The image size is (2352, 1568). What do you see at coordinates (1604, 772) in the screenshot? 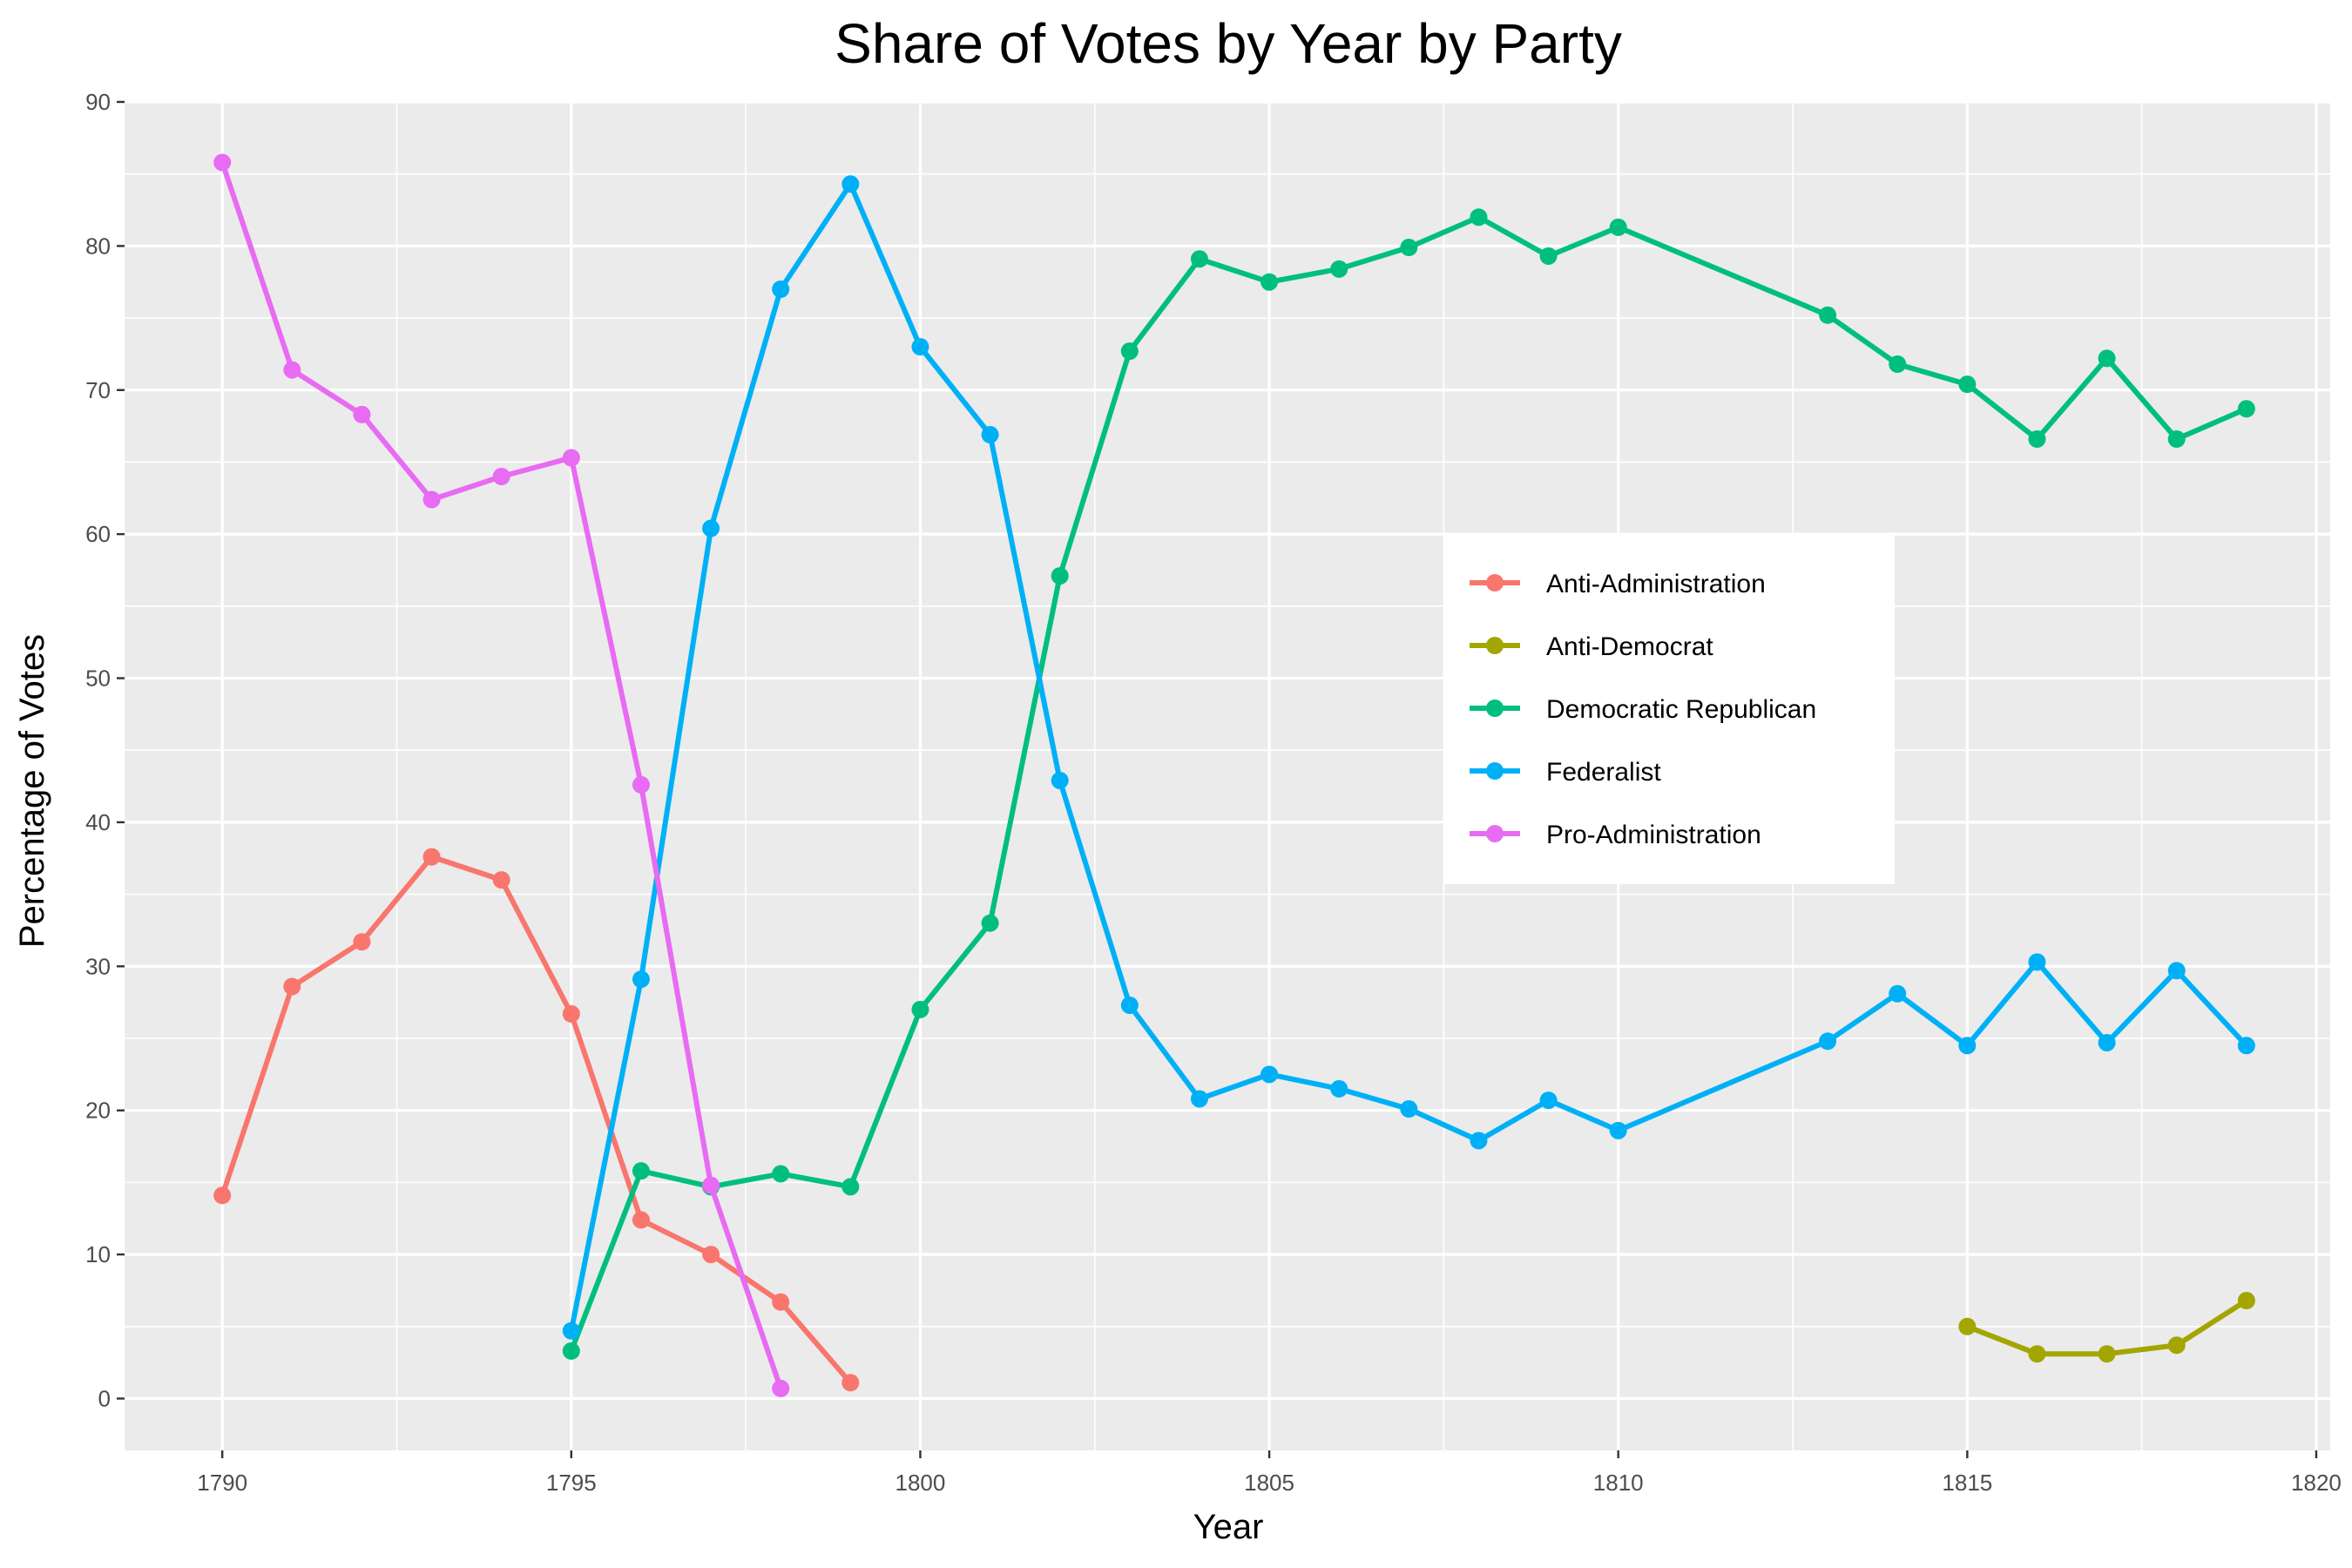
I see `legend-label-federalist: Federalist` at bounding box center [1604, 772].